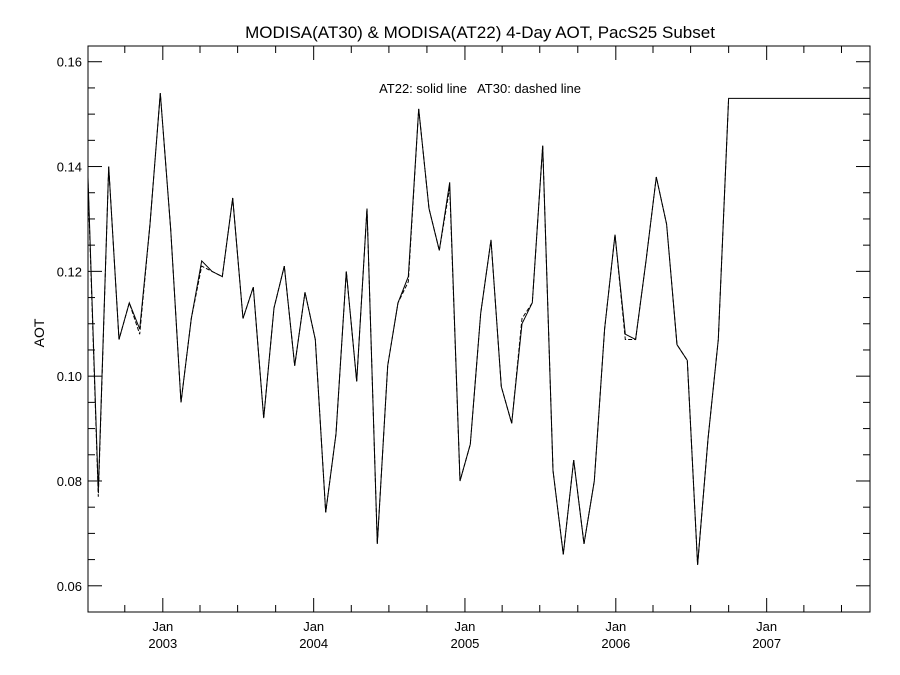  What do you see at coordinates (69, 586) in the screenshot?
I see `y-tick-label: 0.06` at bounding box center [69, 586].